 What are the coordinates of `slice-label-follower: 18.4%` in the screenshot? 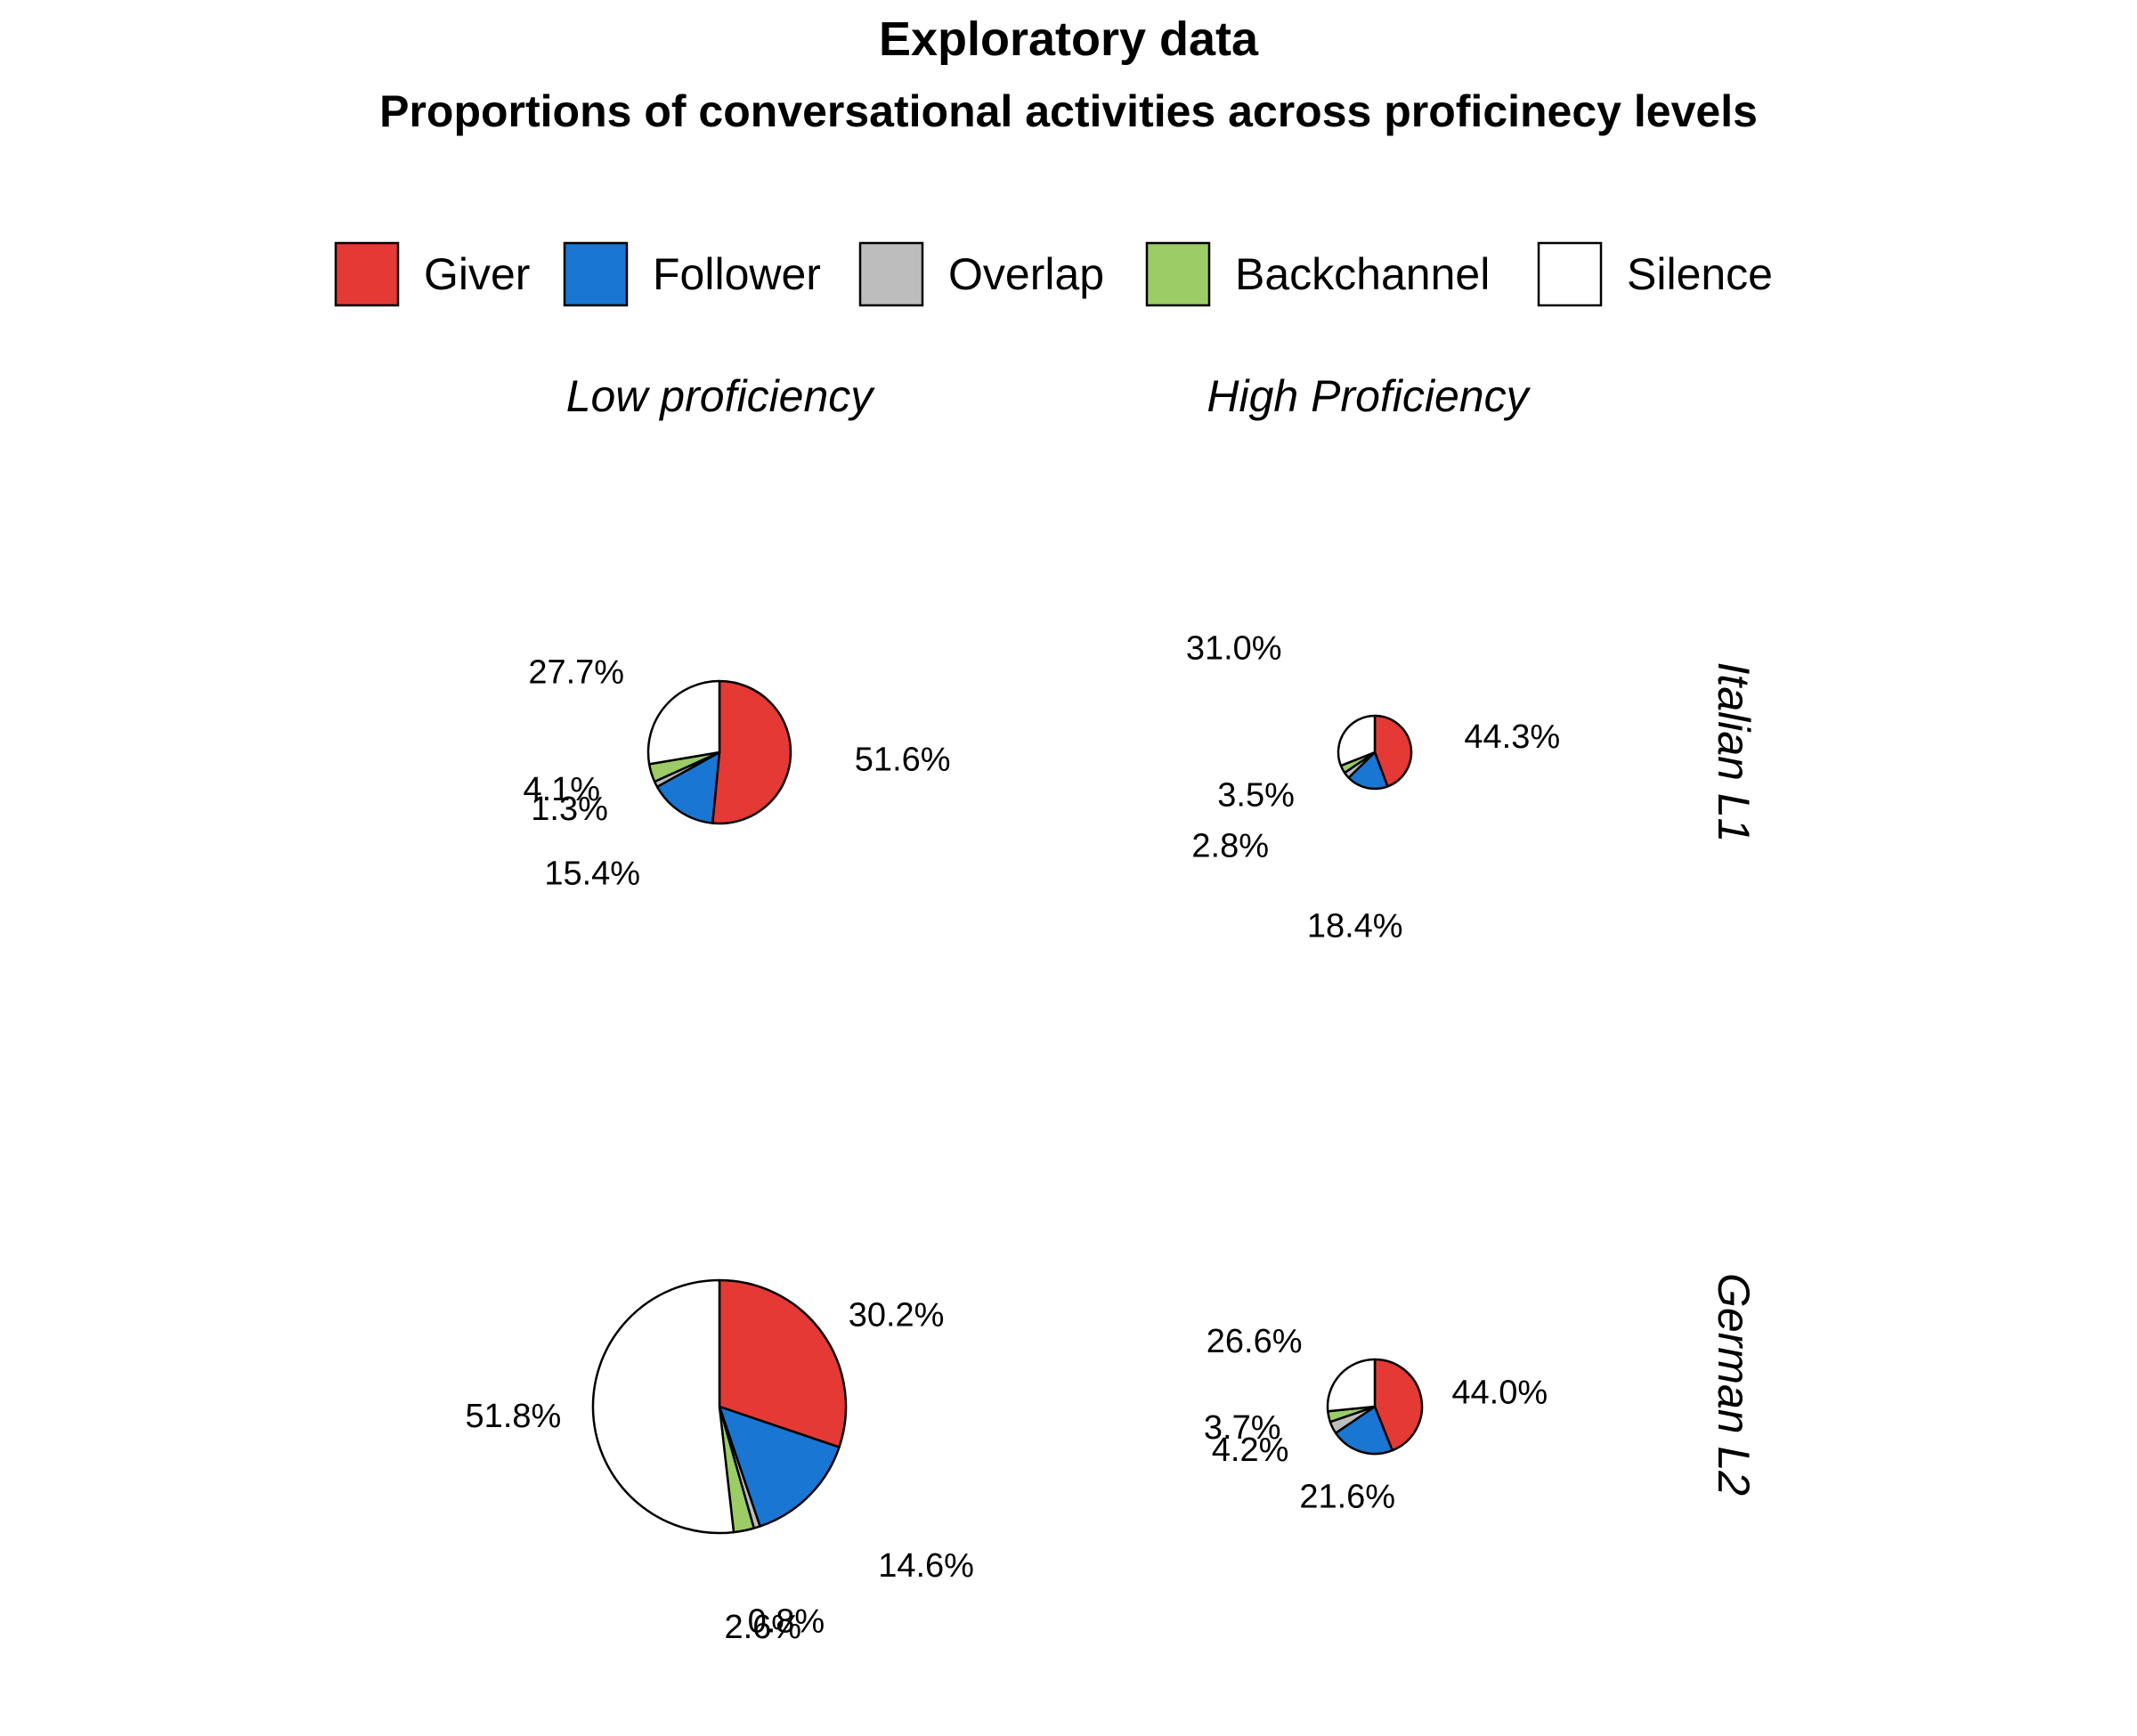 It's located at (1355, 926).